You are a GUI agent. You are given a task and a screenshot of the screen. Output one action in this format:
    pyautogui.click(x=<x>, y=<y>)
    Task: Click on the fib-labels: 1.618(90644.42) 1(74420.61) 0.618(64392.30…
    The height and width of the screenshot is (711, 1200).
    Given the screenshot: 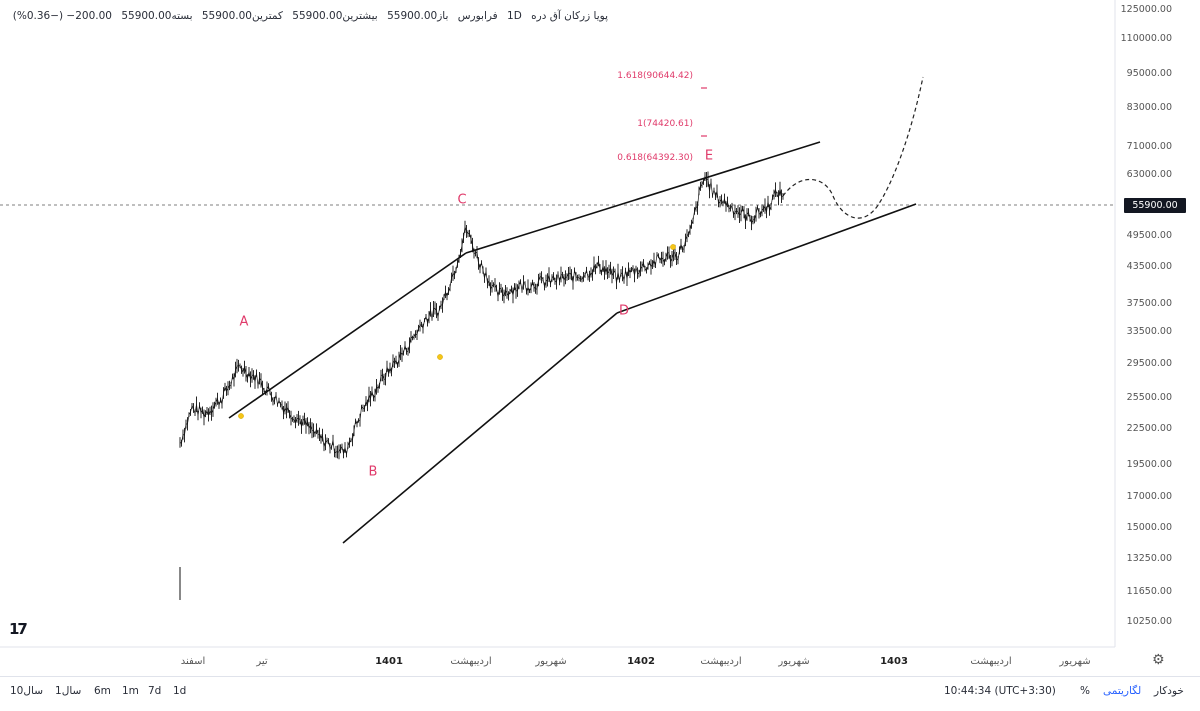 What is the action you would take?
    pyautogui.click(x=662, y=117)
    